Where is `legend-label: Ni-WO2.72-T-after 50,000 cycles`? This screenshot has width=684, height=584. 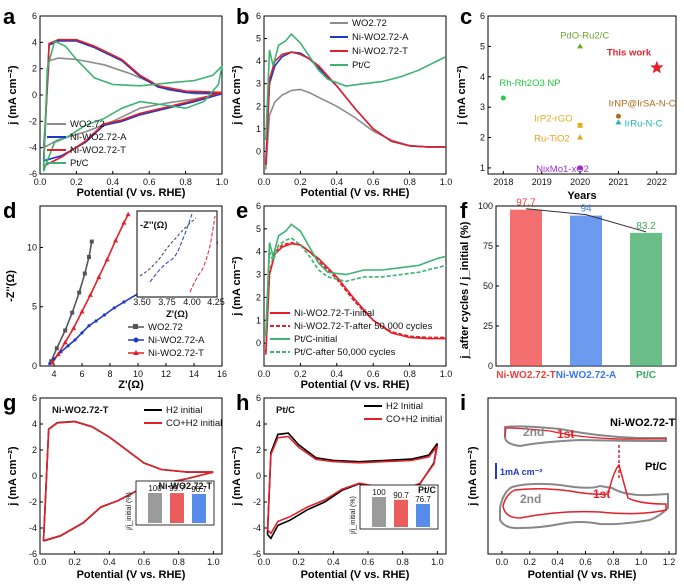 legend-label: Ni-WO2.72-T-after 50,000 cycles is located at coordinates (363, 326).